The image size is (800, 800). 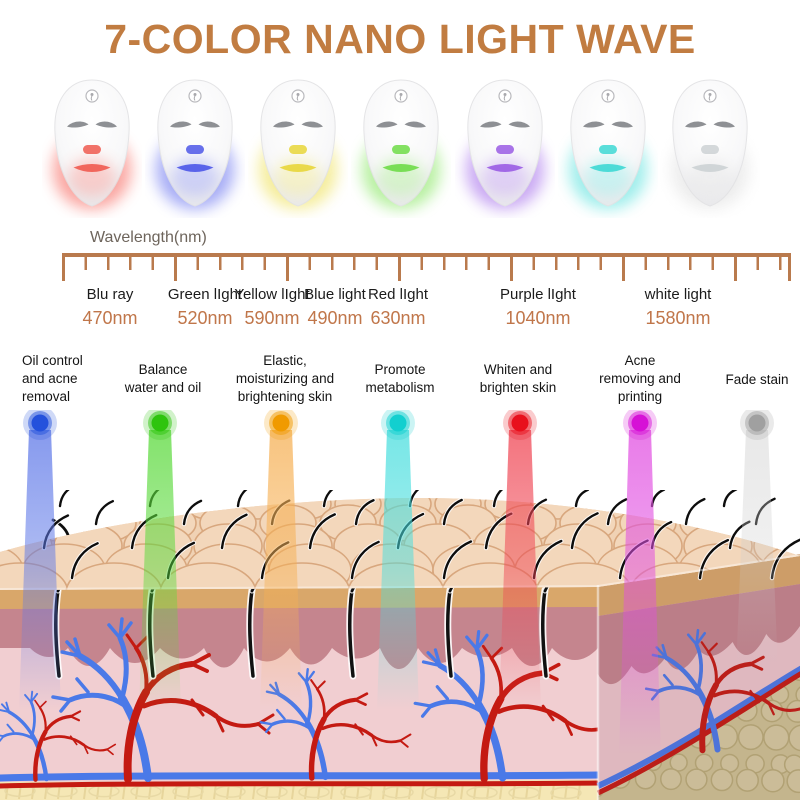 What do you see at coordinates (538, 294) in the screenshot?
I see `light-name-label: Purple lIght` at bounding box center [538, 294].